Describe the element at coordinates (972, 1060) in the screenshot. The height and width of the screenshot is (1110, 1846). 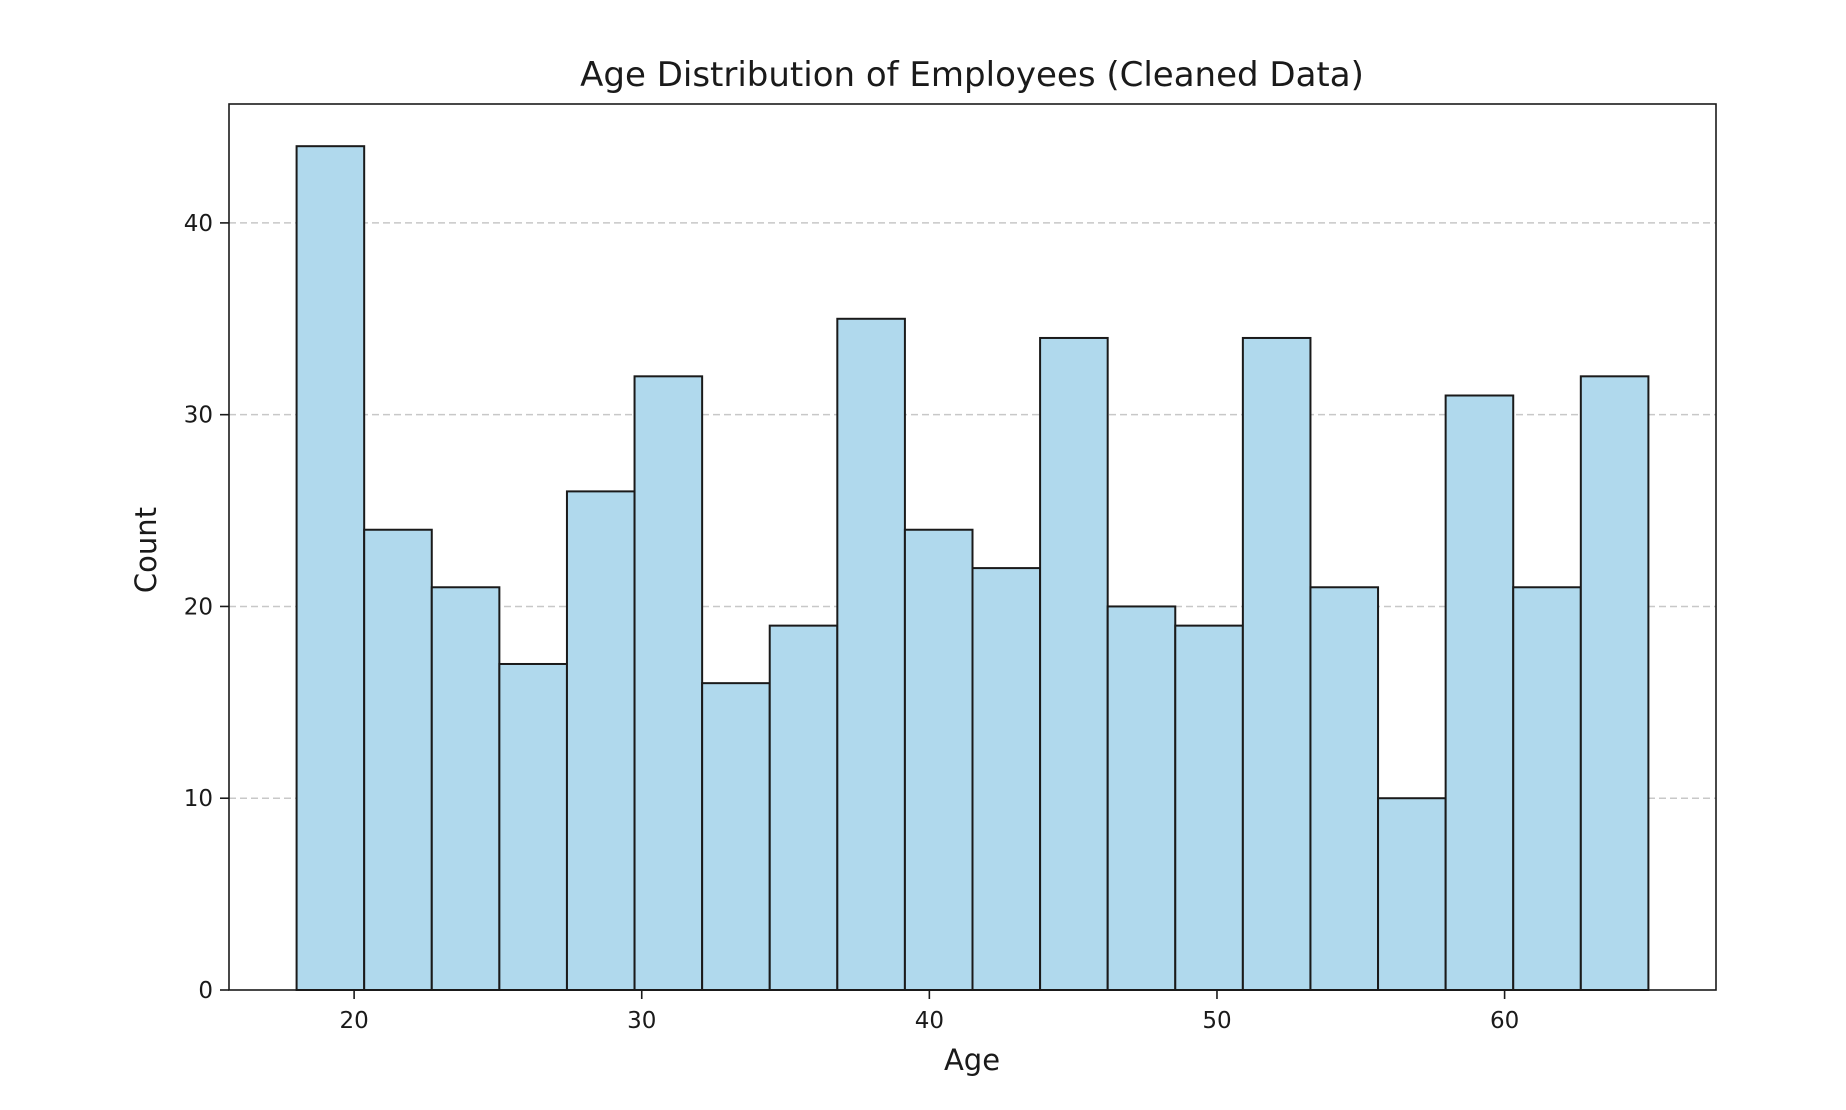
I see `x-axis-label: Age` at that location.